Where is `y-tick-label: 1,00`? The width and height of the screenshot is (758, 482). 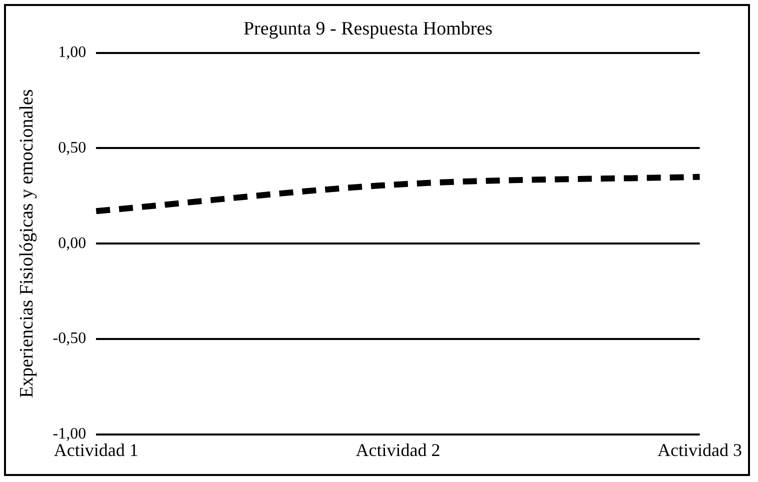 y-tick-label: 1,00 is located at coordinates (72, 53).